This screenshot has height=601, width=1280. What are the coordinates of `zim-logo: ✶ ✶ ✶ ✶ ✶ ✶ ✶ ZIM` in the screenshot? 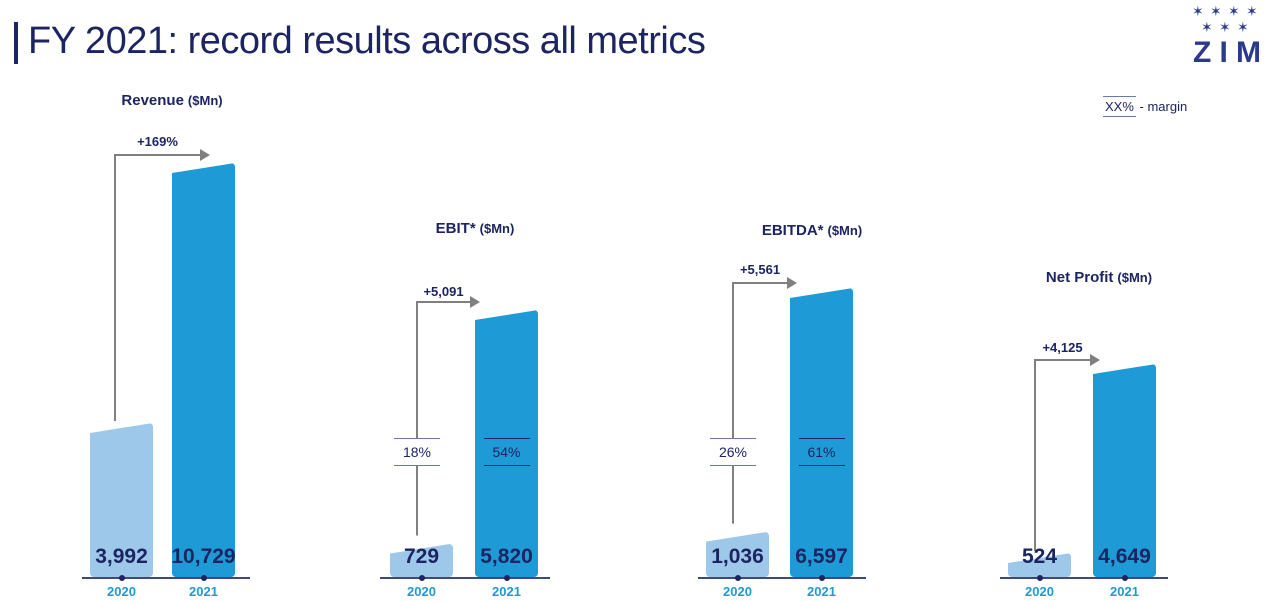 It's located at (1226, 35).